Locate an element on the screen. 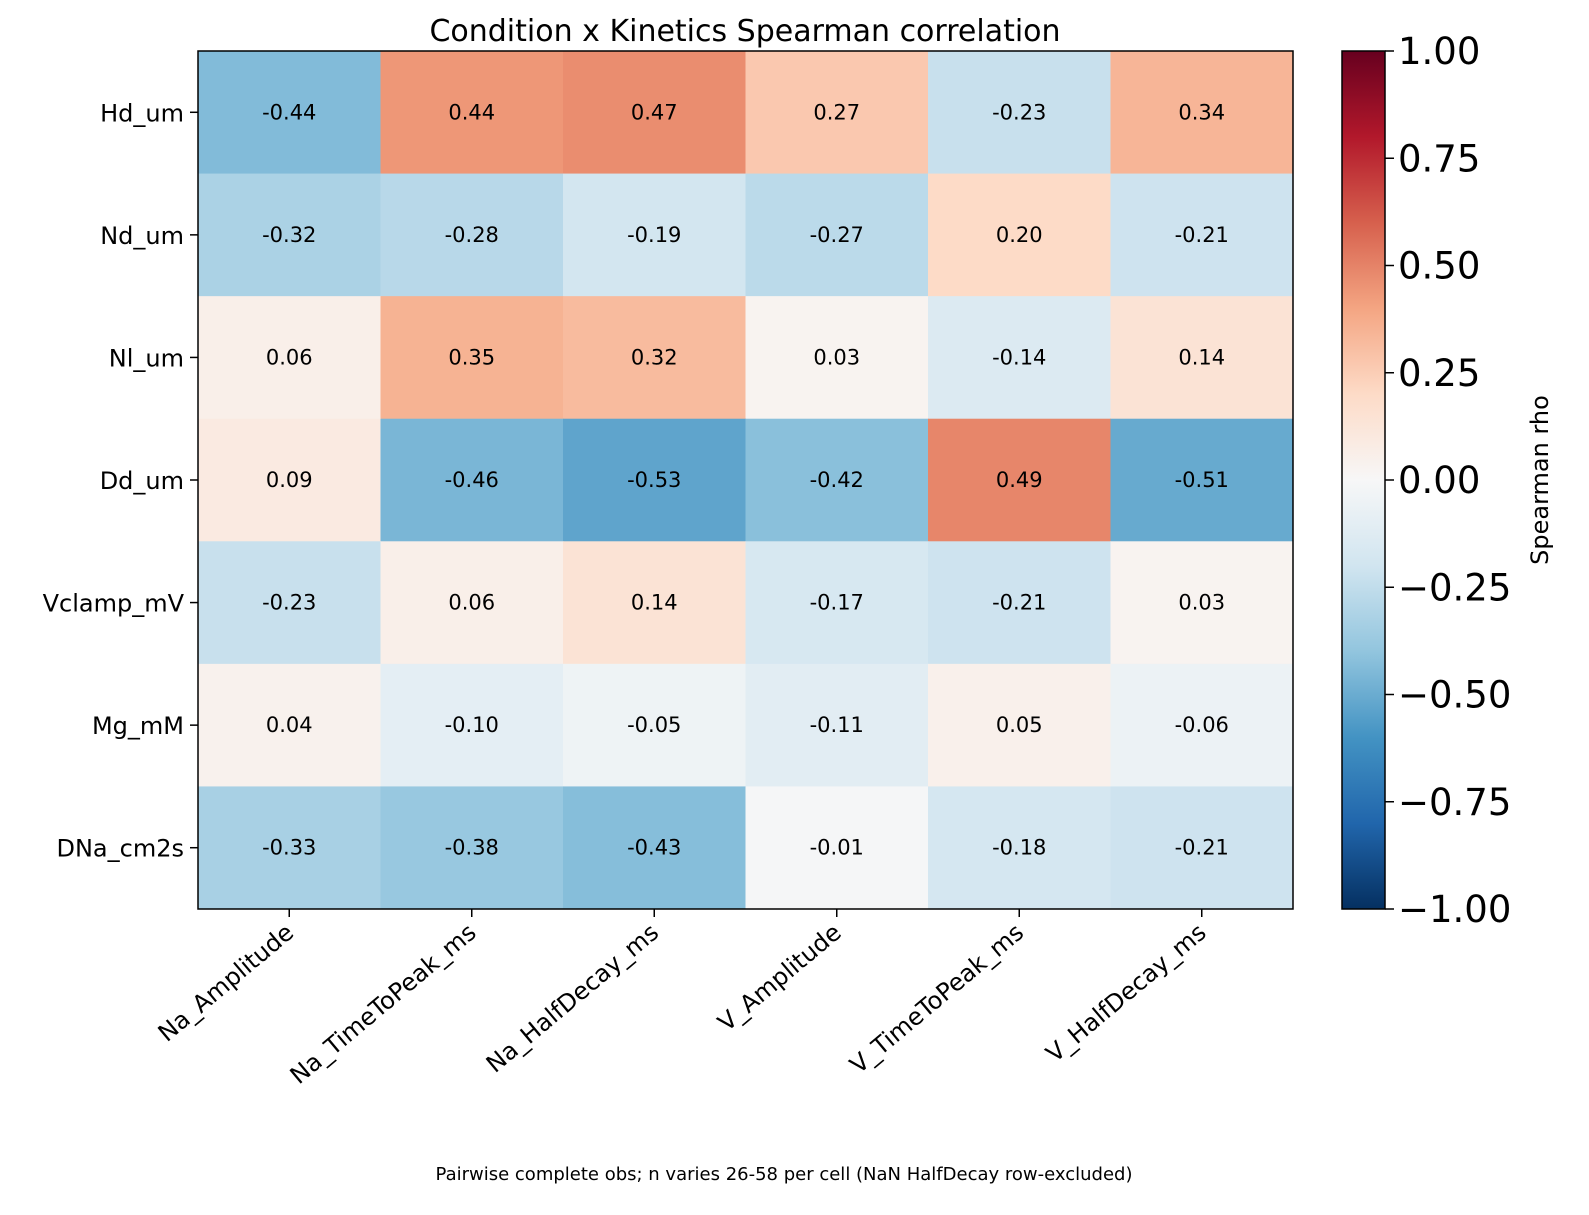  cell-value-label: -0.27 is located at coordinates (837, 235).